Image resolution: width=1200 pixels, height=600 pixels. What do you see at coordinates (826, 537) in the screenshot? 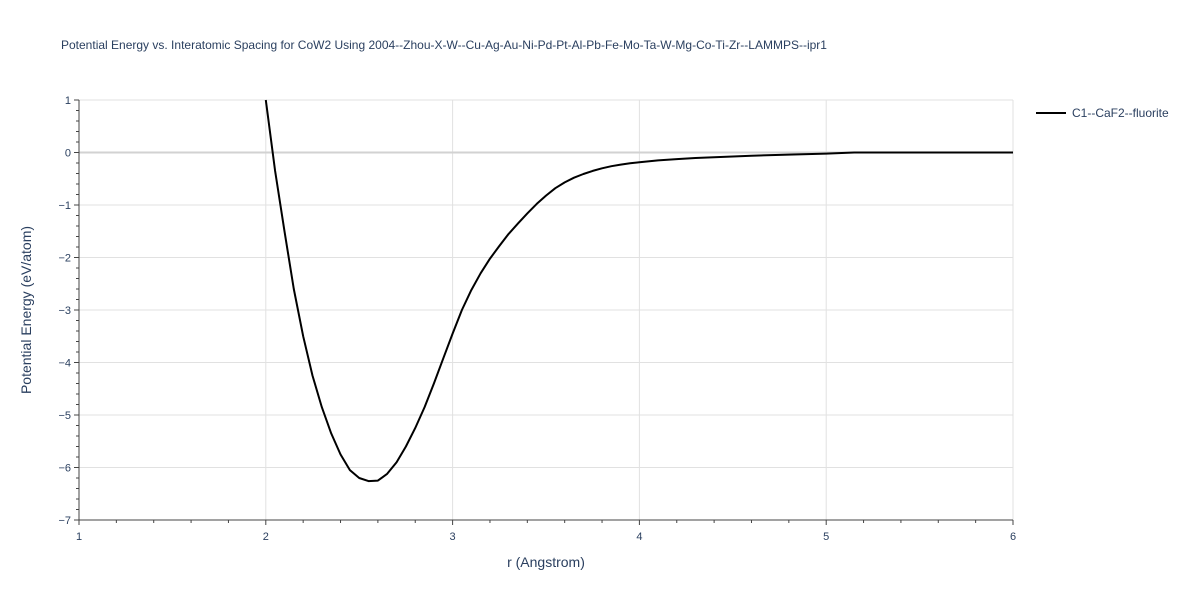
I see `x-tick-label: 5` at bounding box center [826, 537].